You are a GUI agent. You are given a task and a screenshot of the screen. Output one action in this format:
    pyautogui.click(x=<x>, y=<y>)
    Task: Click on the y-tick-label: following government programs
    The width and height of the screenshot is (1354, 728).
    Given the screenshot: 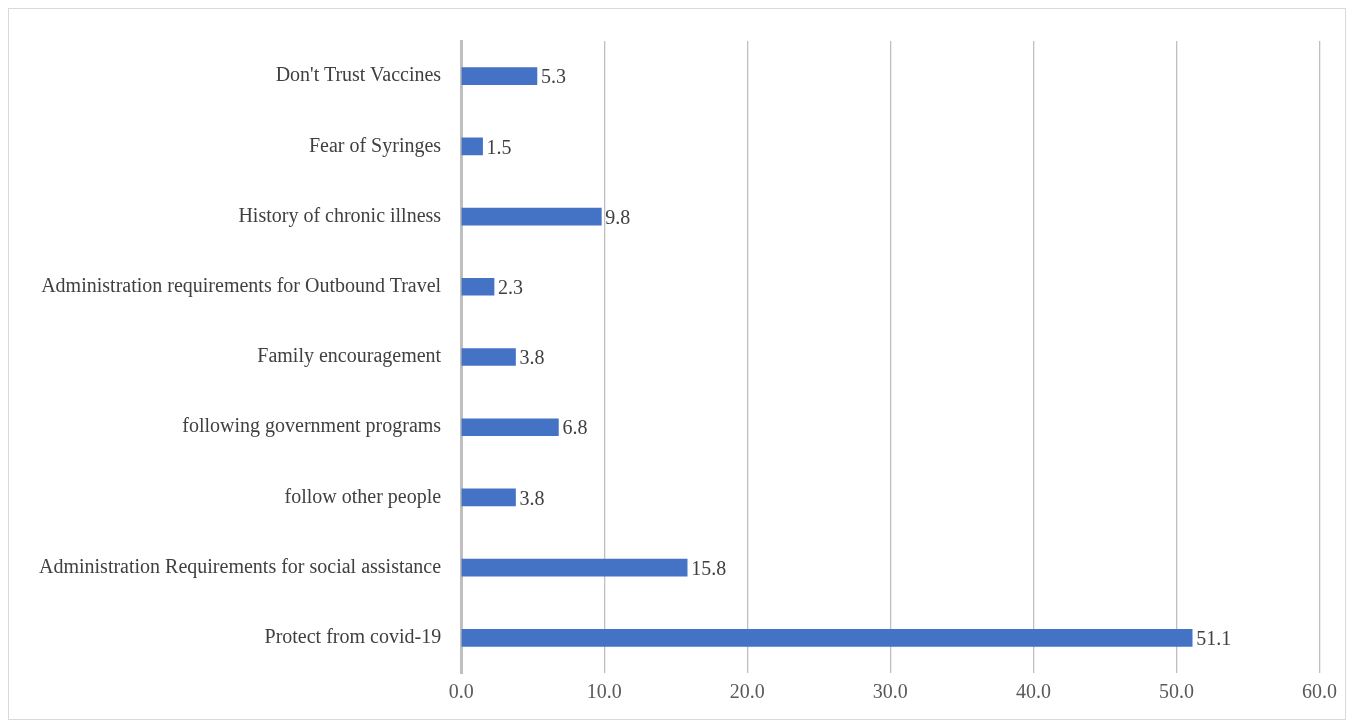 What is the action you would take?
    pyautogui.click(x=312, y=426)
    